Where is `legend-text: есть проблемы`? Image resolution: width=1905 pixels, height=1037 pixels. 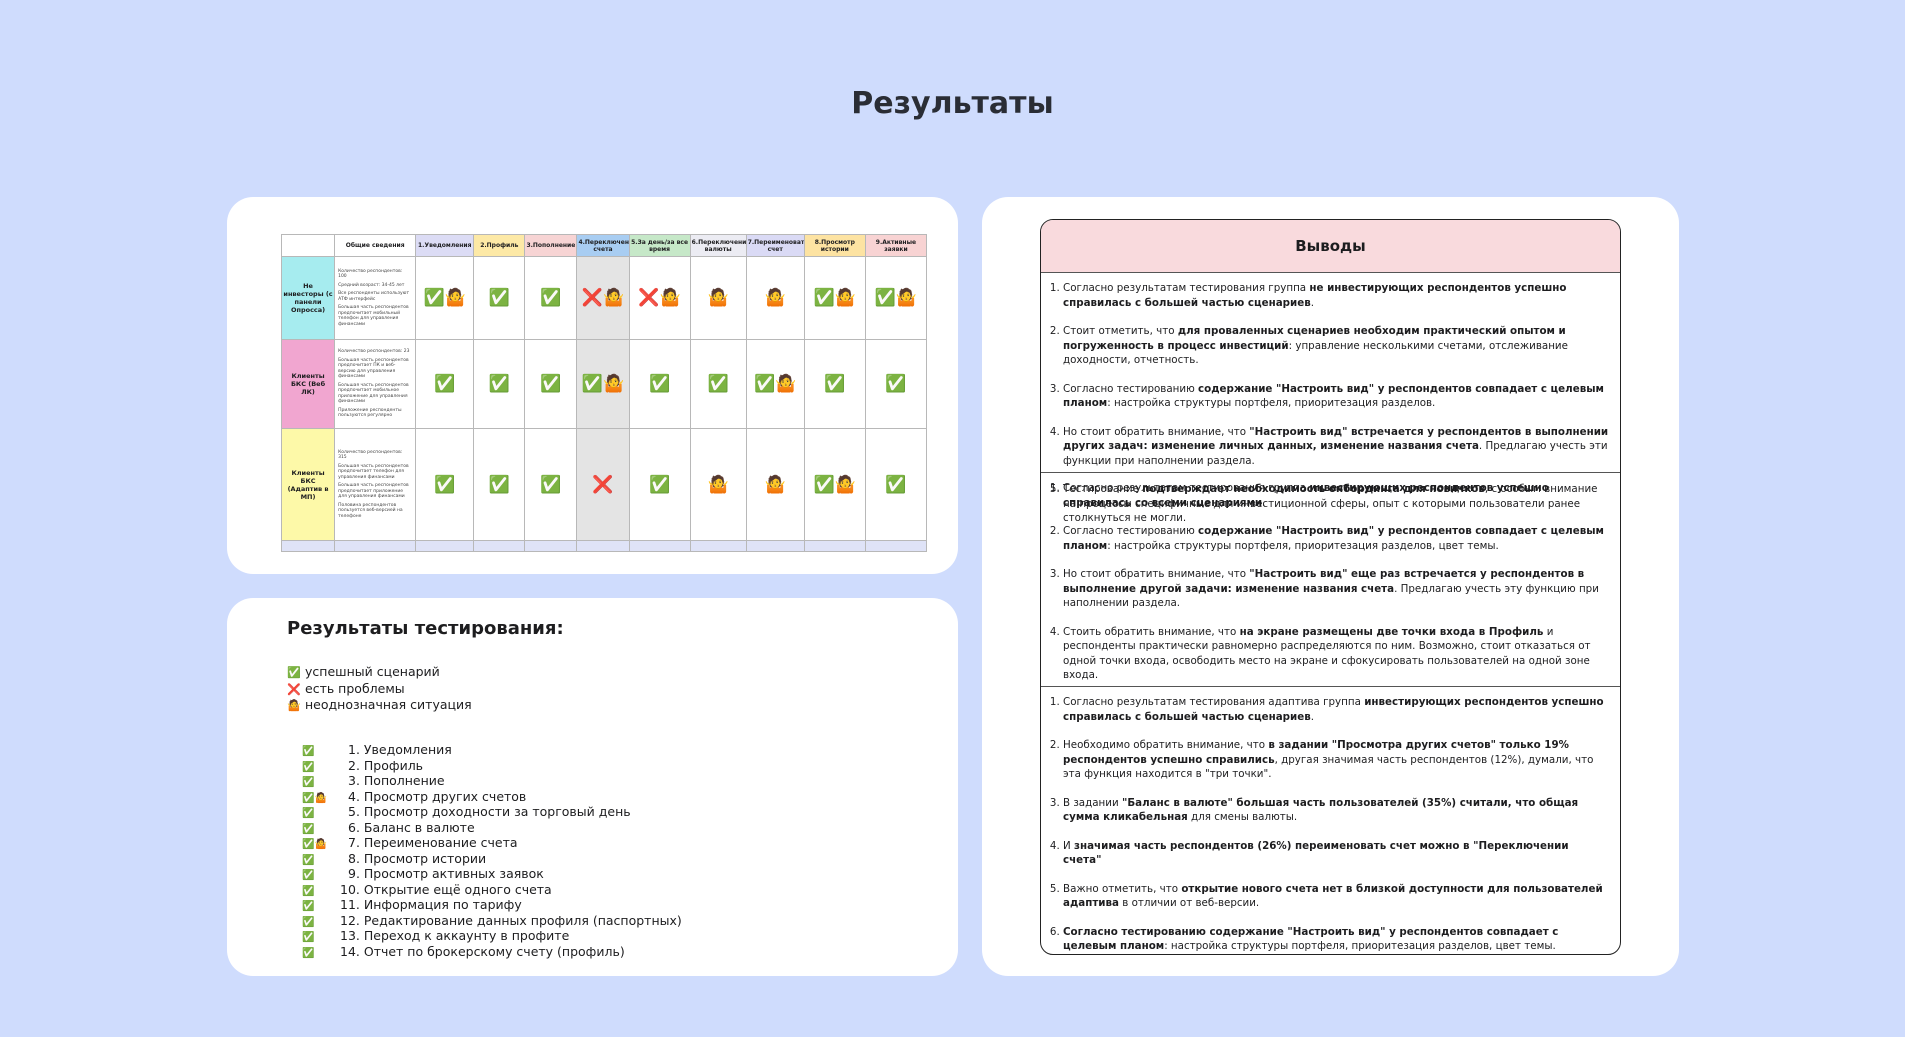
legend-text: есть проблемы is located at coordinates (355, 688).